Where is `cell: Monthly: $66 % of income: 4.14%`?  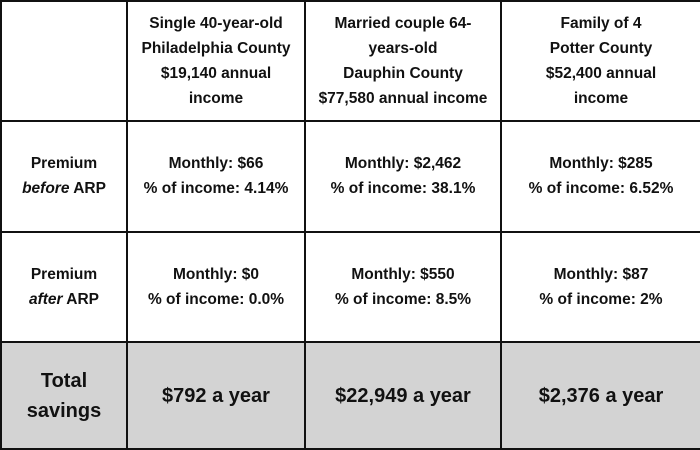 cell: Monthly: $66 % of income: 4.14% is located at coordinates (216, 176).